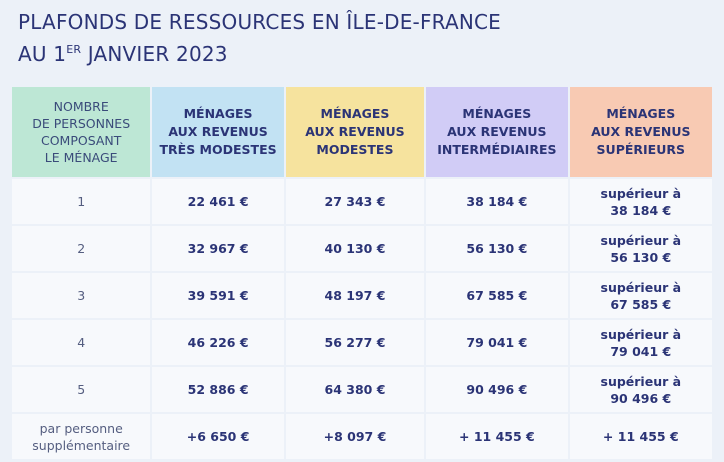 Image resolution: width=724 pixels, height=462 pixels. What do you see at coordinates (218, 149) in the screenshot?
I see `cell-line: TRÈS MODESTES` at bounding box center [218, 149].